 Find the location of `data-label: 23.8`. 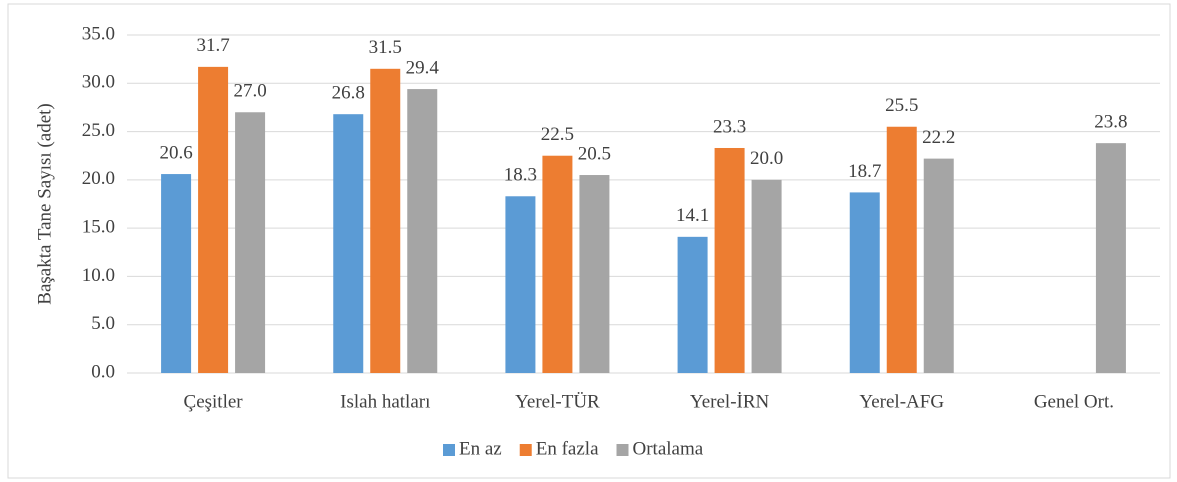

data-label: 23.8 is located at coordinates (1110, 122).